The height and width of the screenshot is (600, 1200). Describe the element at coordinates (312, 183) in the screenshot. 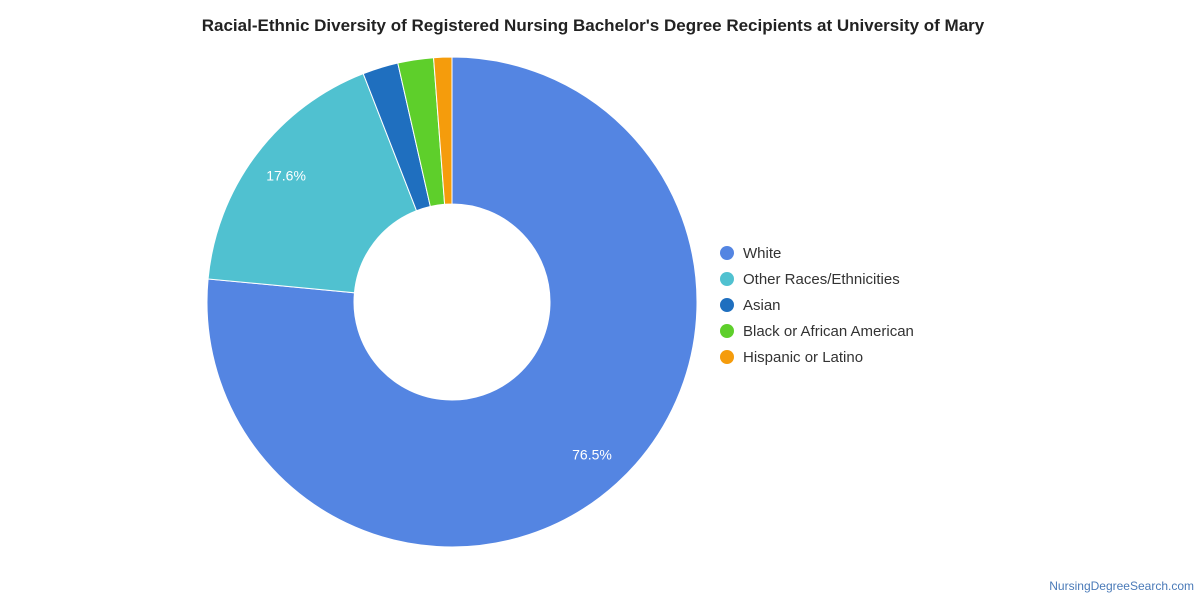

I see `slice-other-races-ethnicities` at that location.